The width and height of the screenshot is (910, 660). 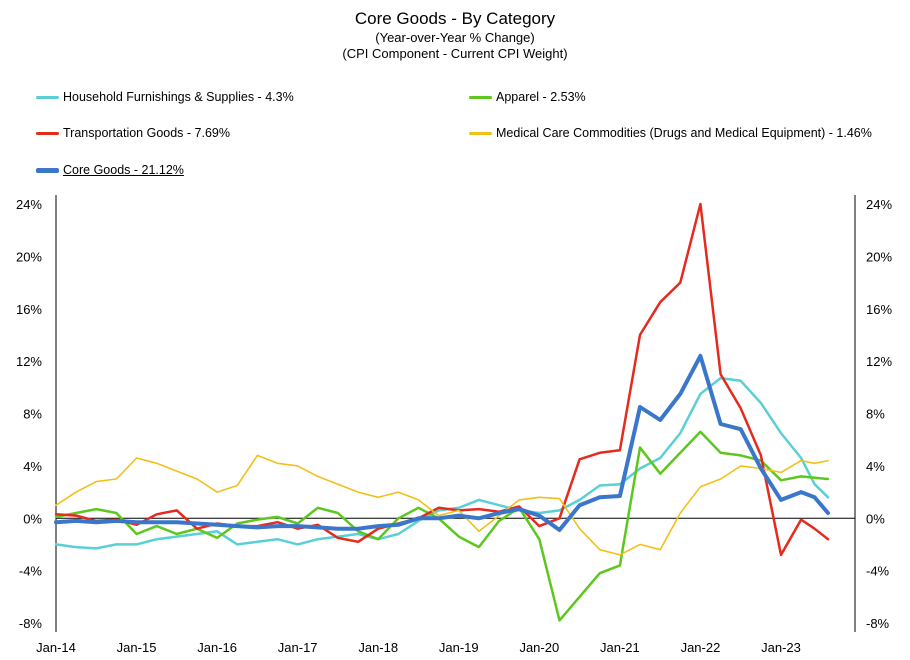 I want to click on y-tick-label-right: 16%, so click(x=879, y=309).